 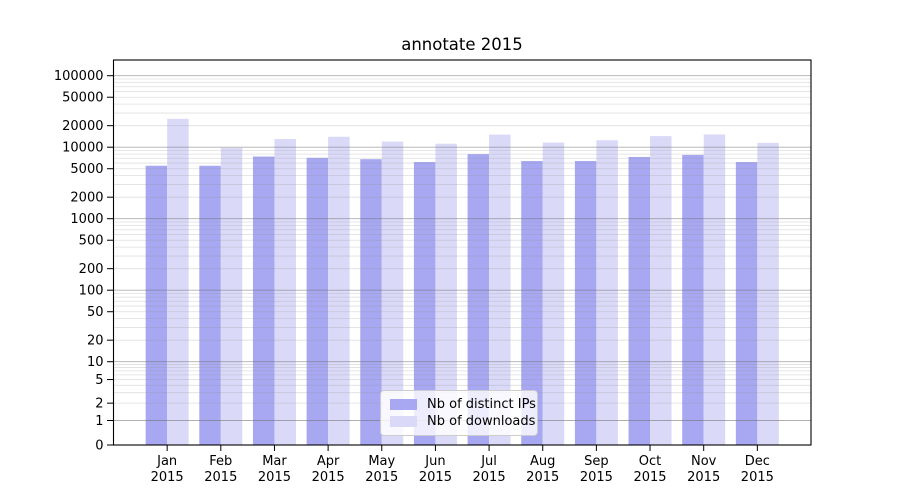 What do you see at coordinates (86, 219) in the screenshot?
I see `y-tick-label: 1000` at bounding box center [86, 219].